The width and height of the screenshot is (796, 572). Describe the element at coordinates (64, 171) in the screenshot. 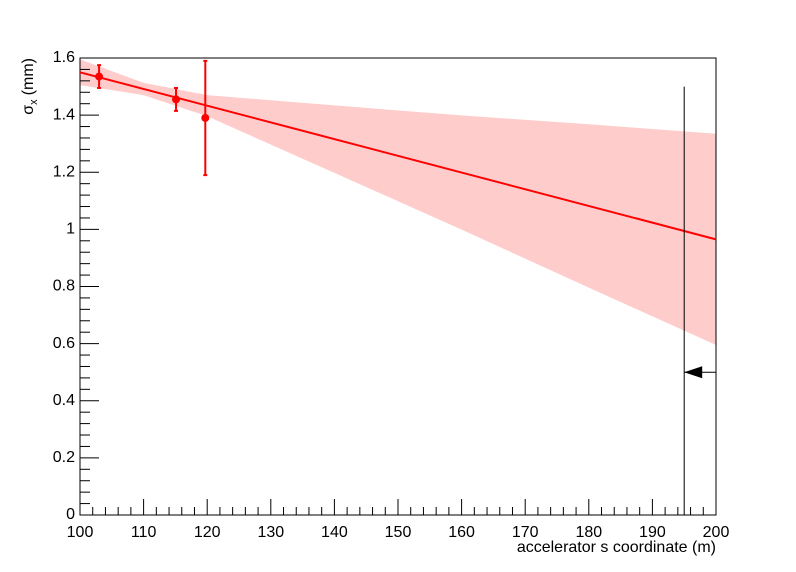

I see `y-tick-label: 1.2` at that location.